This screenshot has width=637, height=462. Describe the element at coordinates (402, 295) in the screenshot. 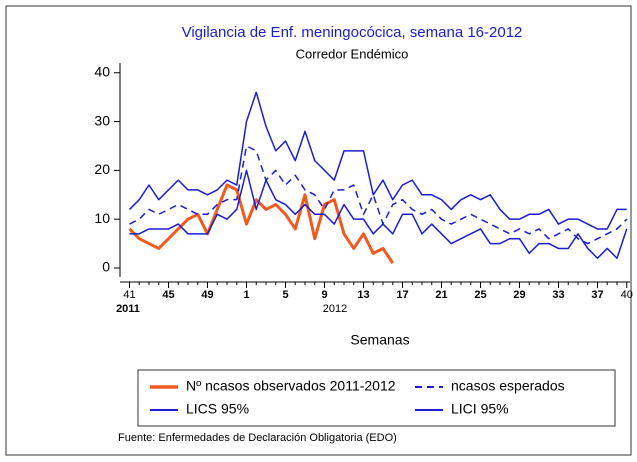

I see `x-tick-label: 17` at that location.